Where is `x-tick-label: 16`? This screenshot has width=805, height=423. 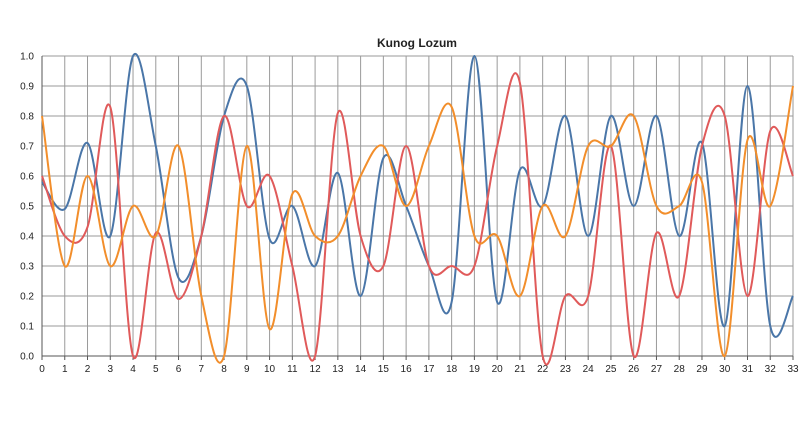
x-tick-label: 16 is located at coordinates (407, 369).